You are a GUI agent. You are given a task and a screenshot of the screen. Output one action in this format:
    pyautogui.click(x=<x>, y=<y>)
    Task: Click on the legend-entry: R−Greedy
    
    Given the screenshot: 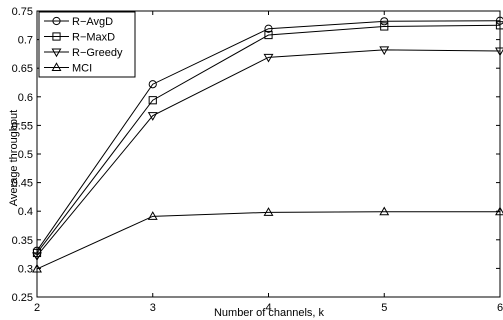 What is the action you would take?
    pyautogui.click(x=83, y=53)
    